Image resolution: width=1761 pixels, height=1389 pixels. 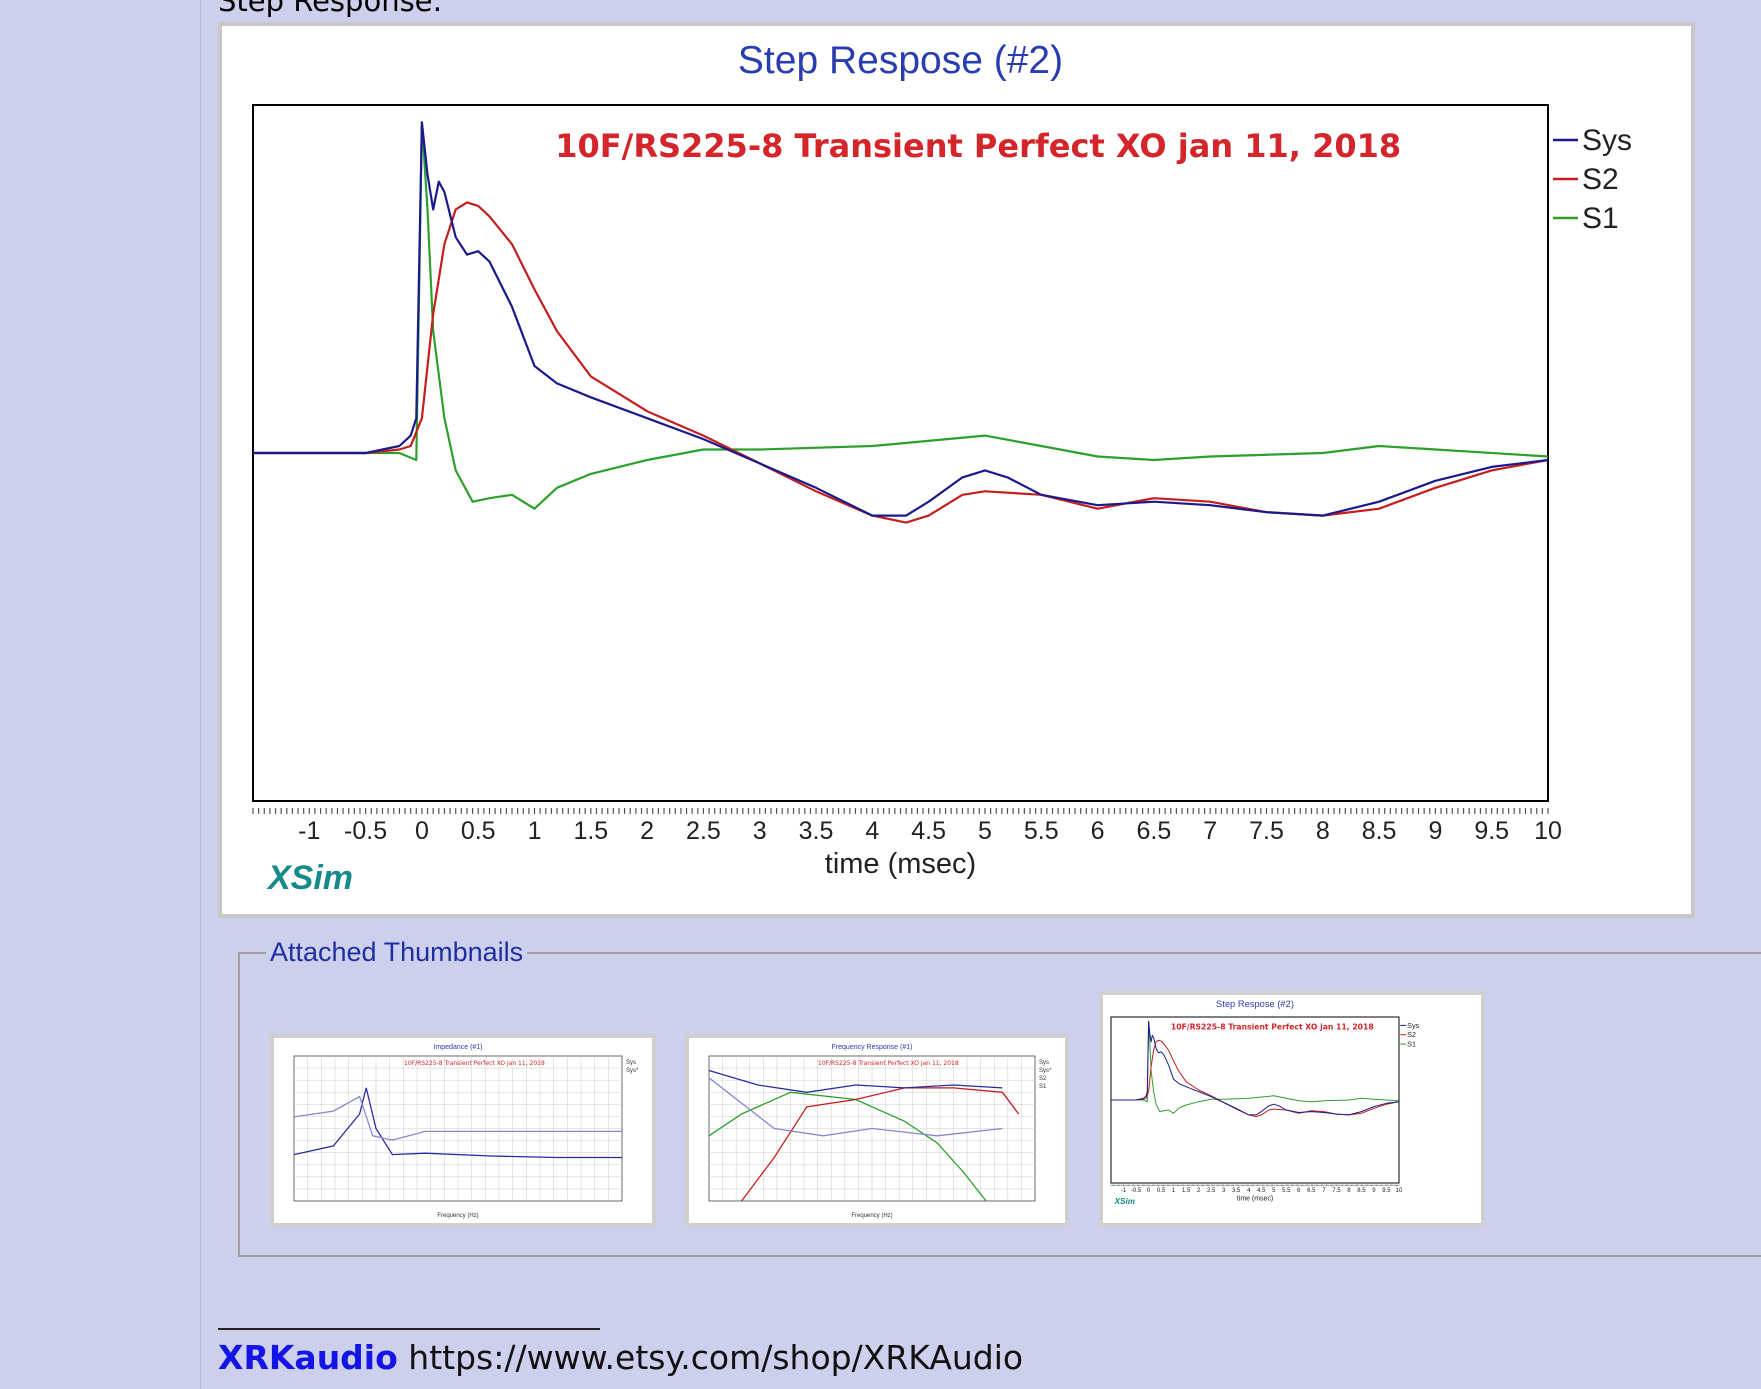 I want to click on signature-divider, so click(x=409, y=1329).